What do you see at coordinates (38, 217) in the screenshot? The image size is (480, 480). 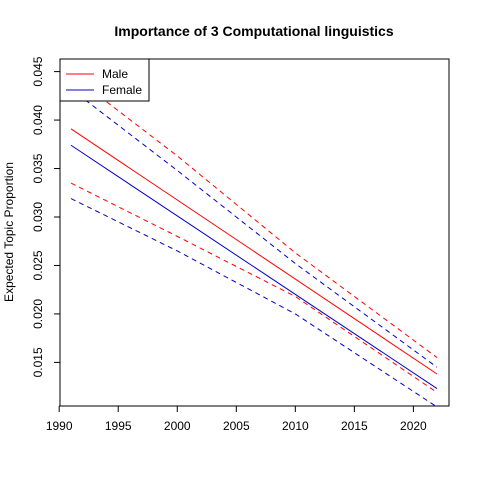 I see `y-tick-label: 0.030` at bounding box center [38, 217].